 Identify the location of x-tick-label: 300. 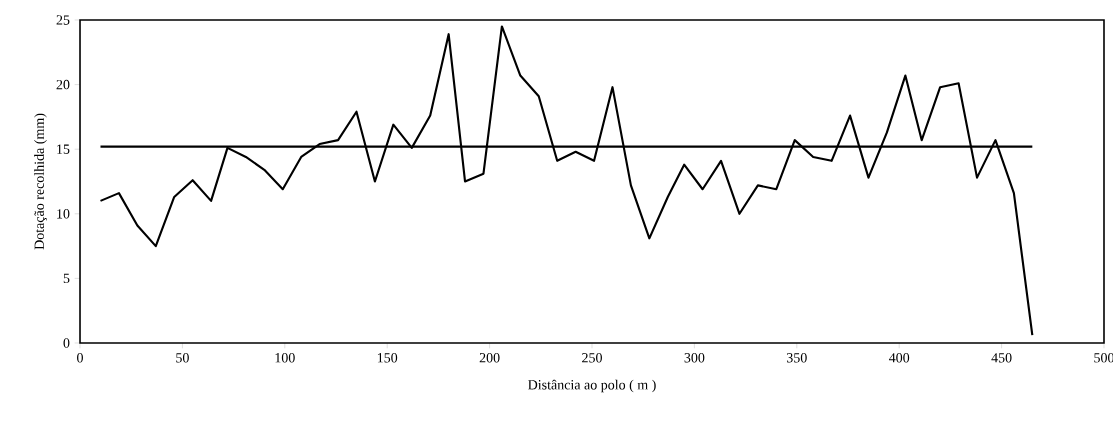
(694, 358).